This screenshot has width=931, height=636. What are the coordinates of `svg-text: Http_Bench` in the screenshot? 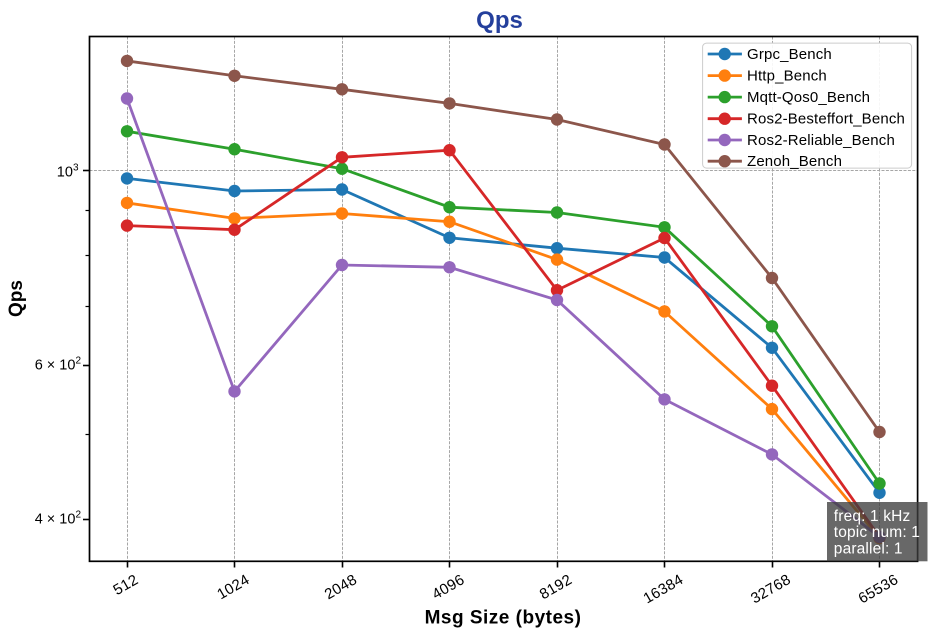 It's located at (787, 75).